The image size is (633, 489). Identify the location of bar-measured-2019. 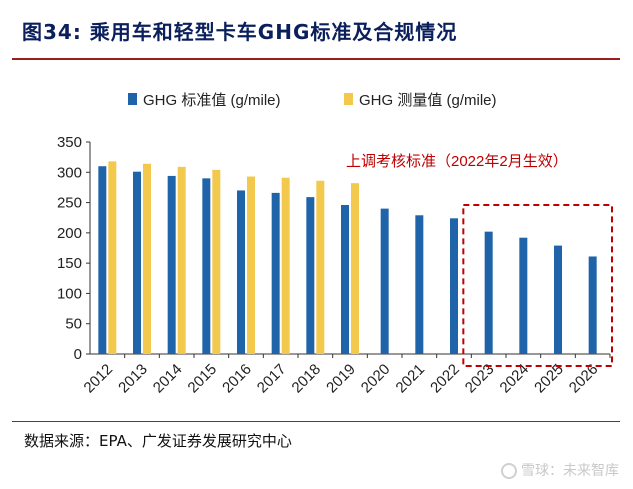
(355, 268).